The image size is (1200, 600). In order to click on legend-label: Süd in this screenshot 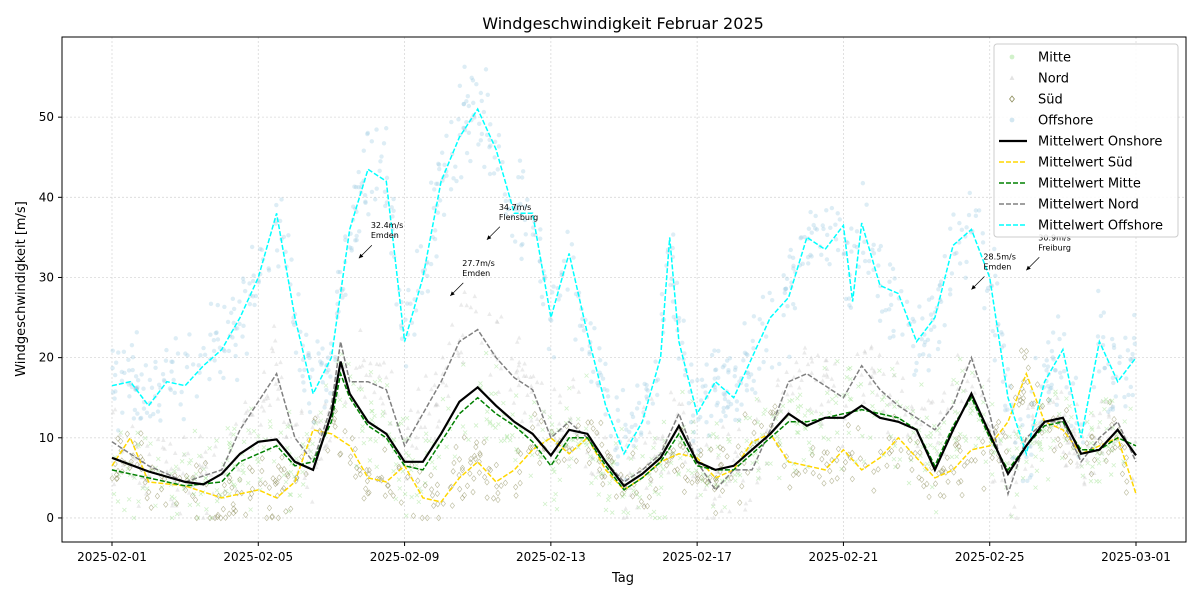, I will do `click(1050, 100)`.